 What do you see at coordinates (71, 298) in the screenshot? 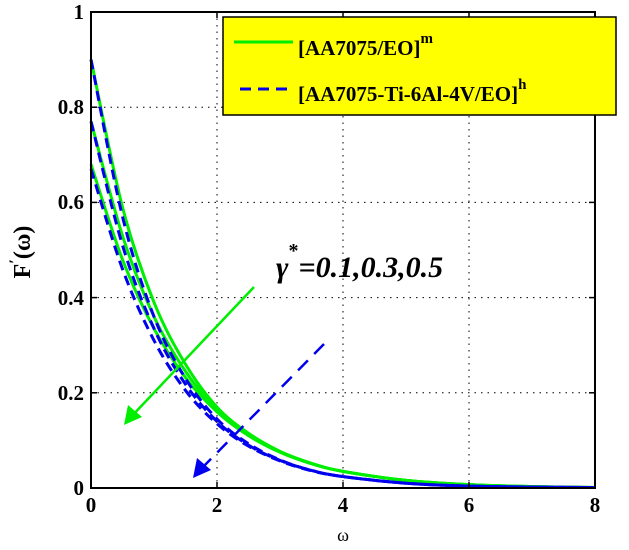
I see `y-tick-0.4: 0.4` at bounding box center [71, 298].